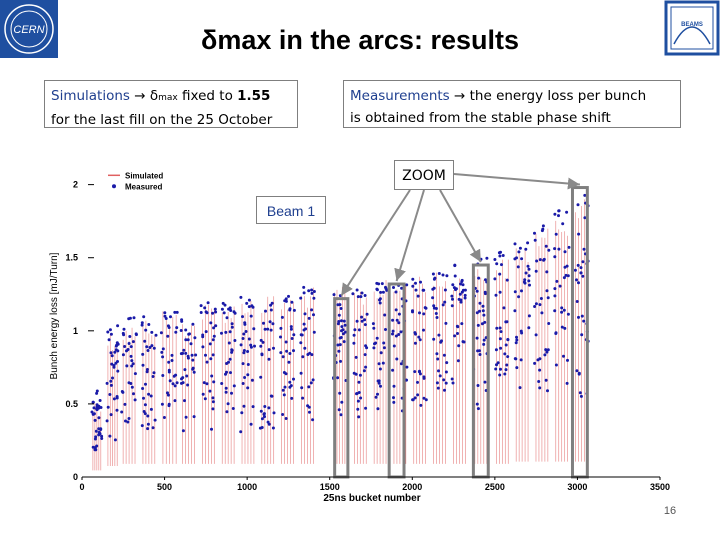 Image resolution: width=720 pixels, height=540 pixels. What do you see at coordinates (71, 404) in the screenshot?
I see `y-tick-label: 0.5` at bounding box center [71, 404].